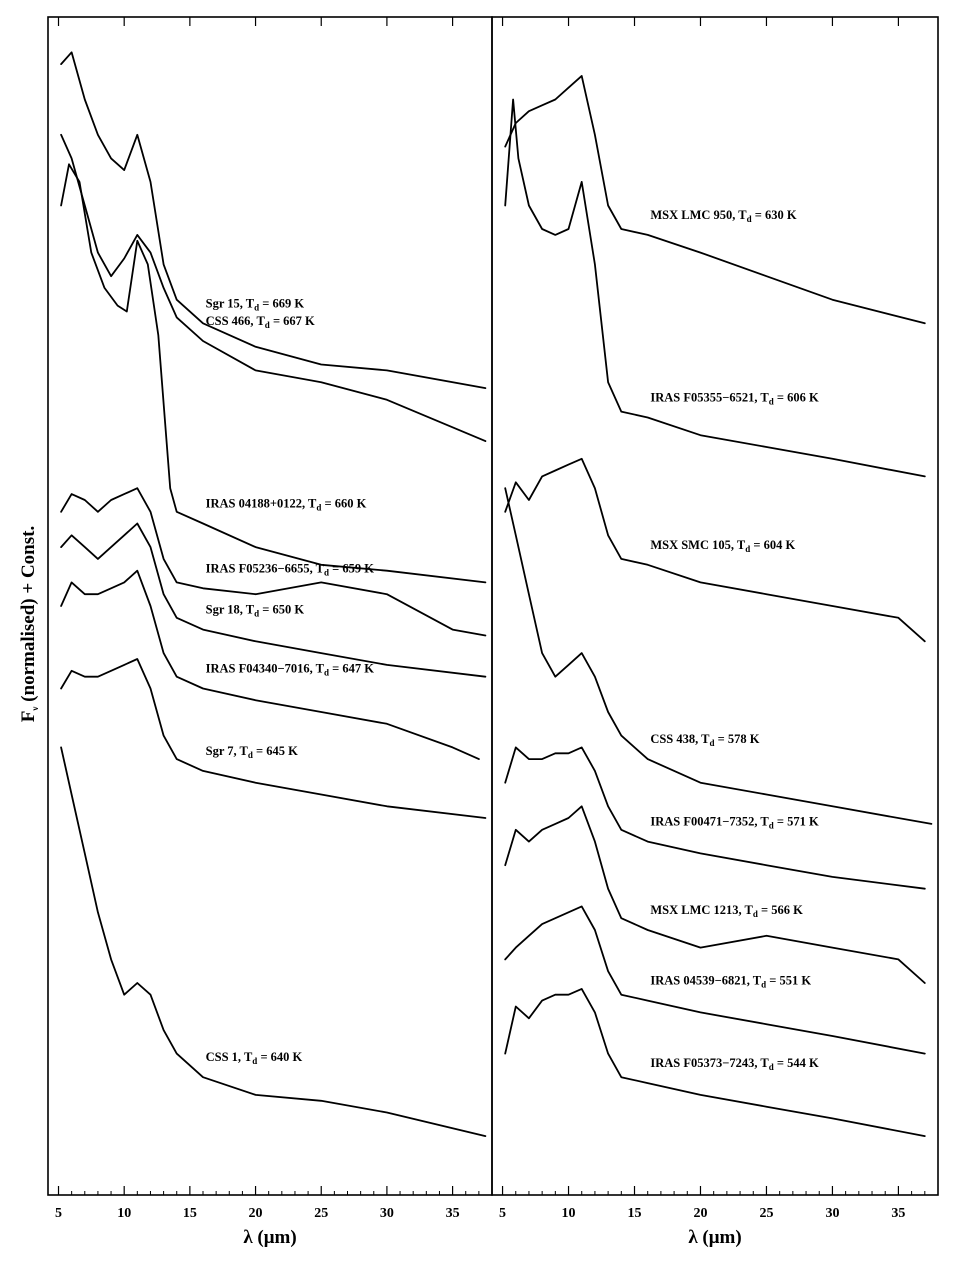 The image size is (954, 1267). Describe the element at coordinates (734, 823) in the screenshot. I see `series-label: IRAS F00471−7352, Td = 571 K` at that location.